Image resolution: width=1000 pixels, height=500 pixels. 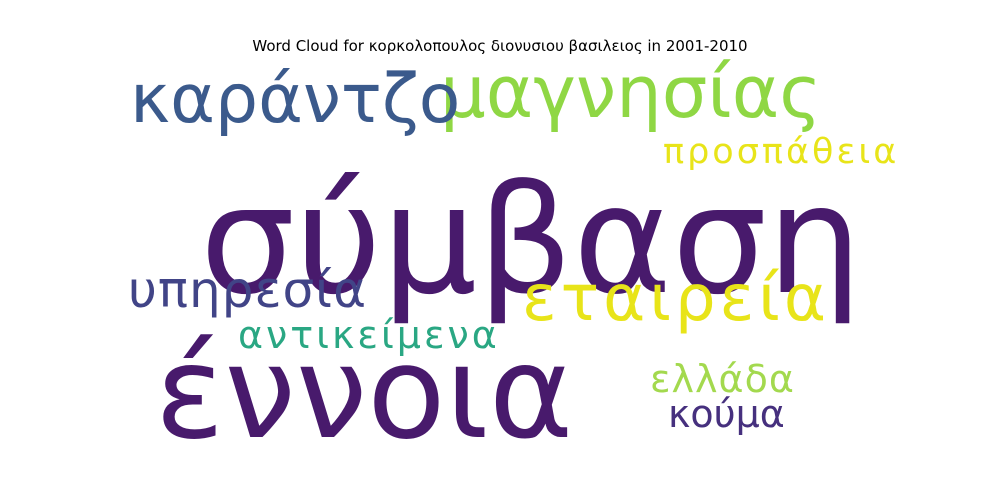 I want to click on word-6: υπηρεσία, so click(x=247, y=290).